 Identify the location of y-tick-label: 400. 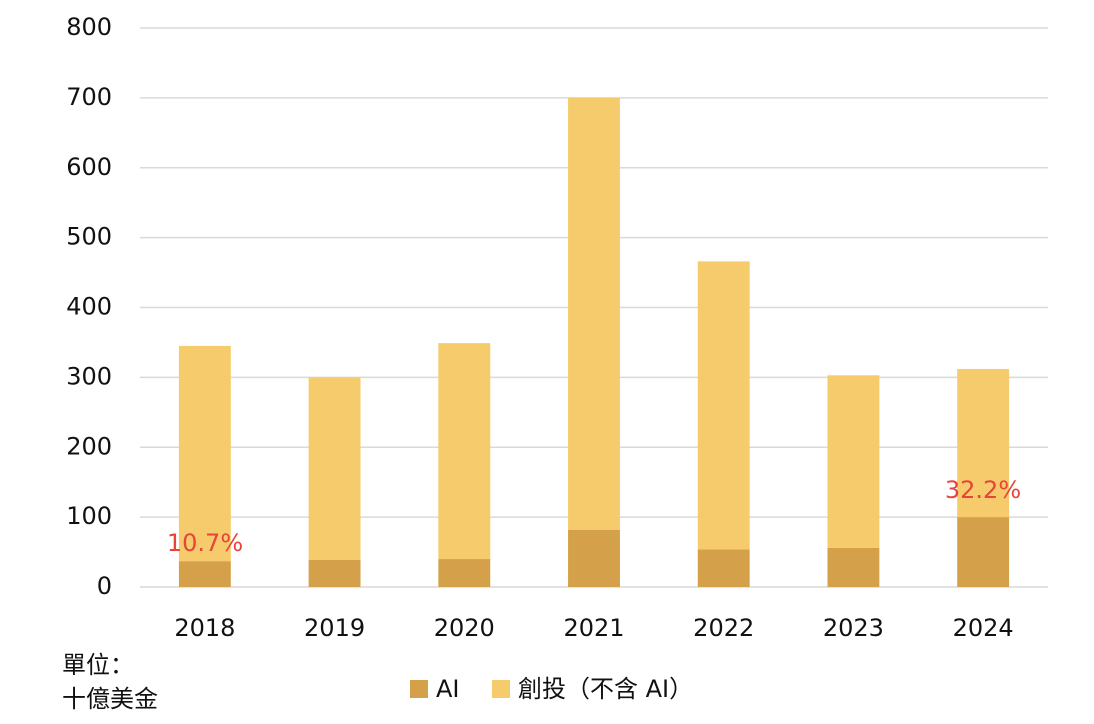
(89, 307).